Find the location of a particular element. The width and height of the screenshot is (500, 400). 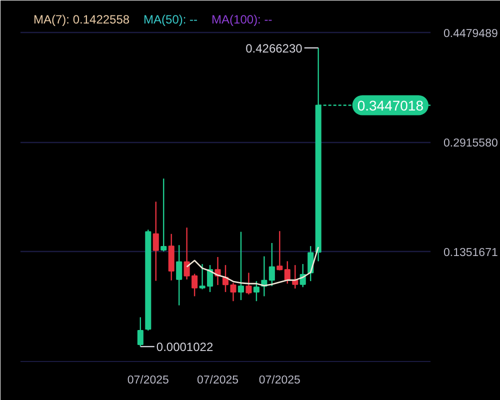

annotation: MA(100): -- is located at coordinates (242, 19).